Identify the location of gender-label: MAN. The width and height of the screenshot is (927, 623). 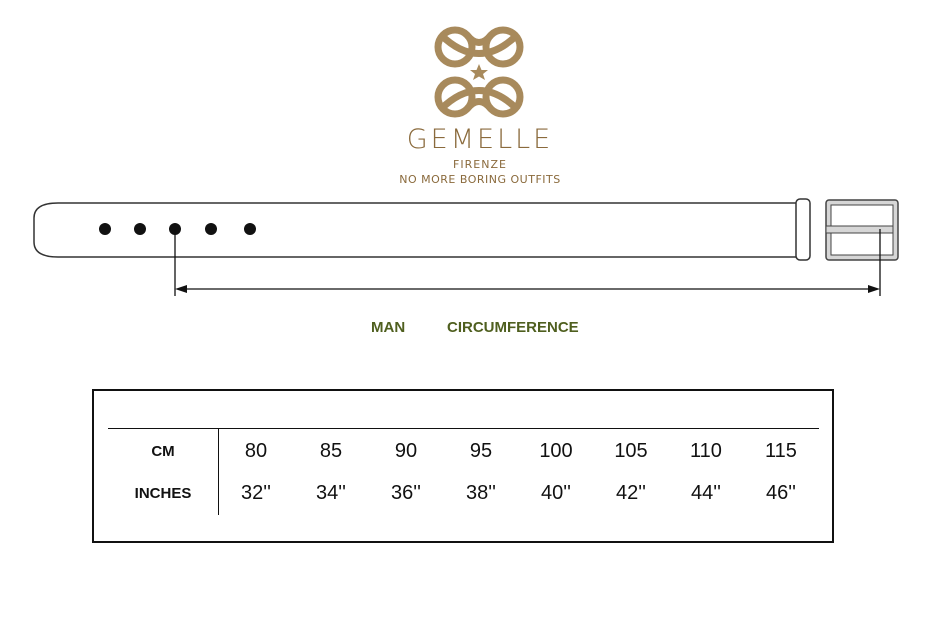
(388, 327).